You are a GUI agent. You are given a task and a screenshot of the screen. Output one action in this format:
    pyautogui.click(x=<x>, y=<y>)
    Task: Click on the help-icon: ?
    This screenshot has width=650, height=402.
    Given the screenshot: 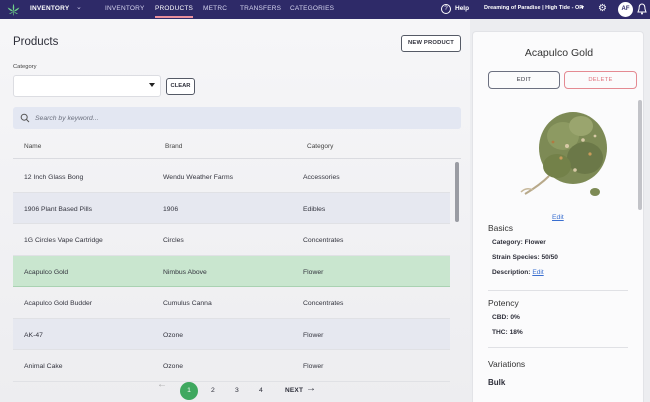 What is the action you would take?
    pyautogui.click(x=446, y=9)
    